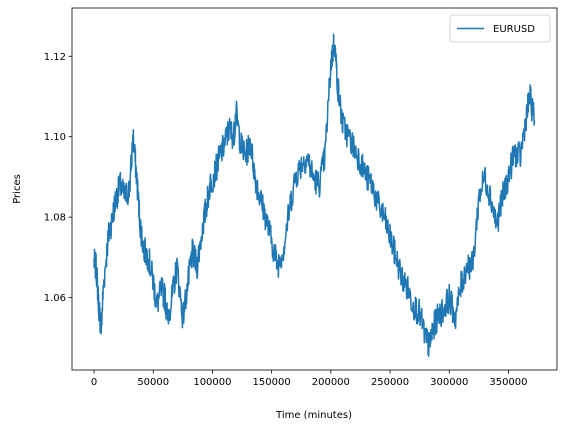 The image size is (576, 432). What do you see at coordinates (55, 57) in the screenshot?
I see `y-tick-label-3: 1.12` at bounding box center [55, 57].